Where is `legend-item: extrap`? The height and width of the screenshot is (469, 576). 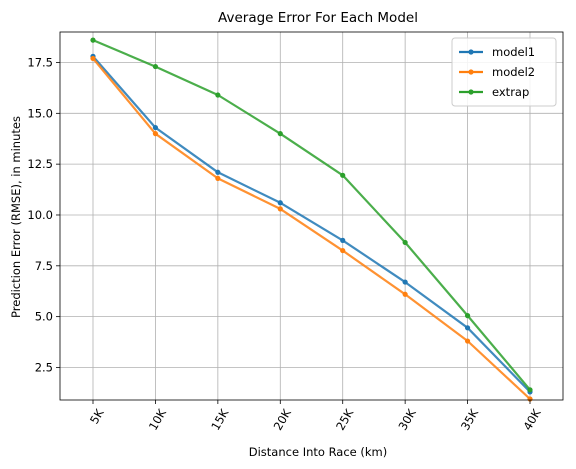 legend-item: extrap is located at coordinates (494, 92).